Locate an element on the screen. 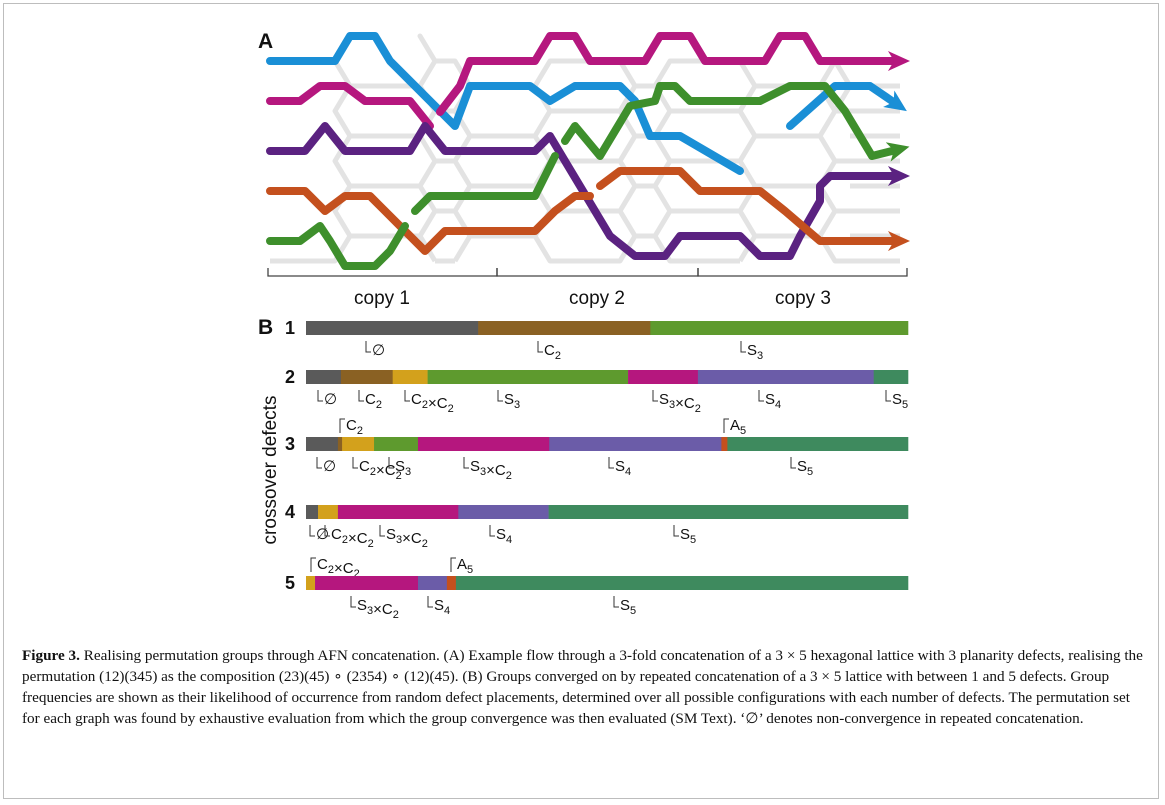 This screenshot has height=805, width=1165. flow-path-blue is located at coordinates (579, 103).